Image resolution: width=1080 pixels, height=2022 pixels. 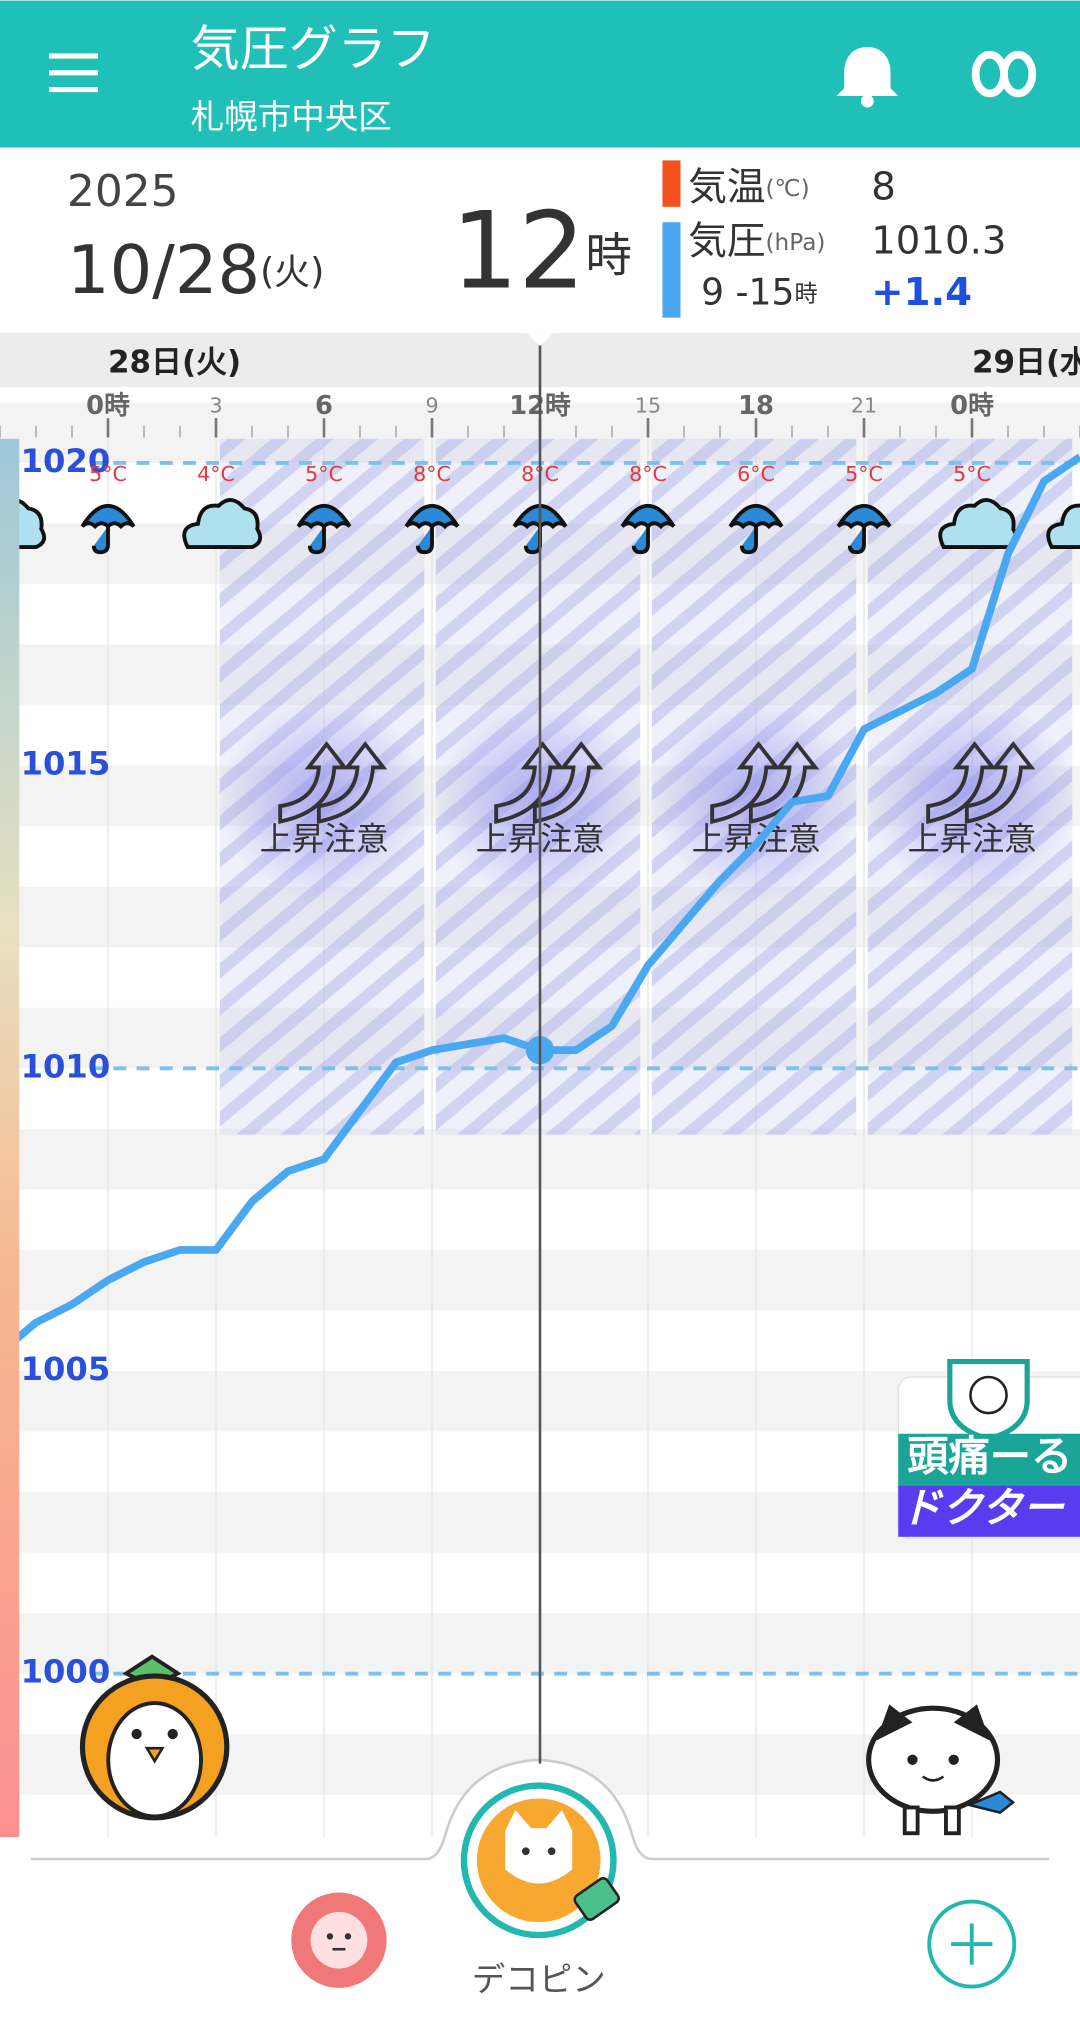 I want to click on date: 10/28(火), so click(x=195, y=269).